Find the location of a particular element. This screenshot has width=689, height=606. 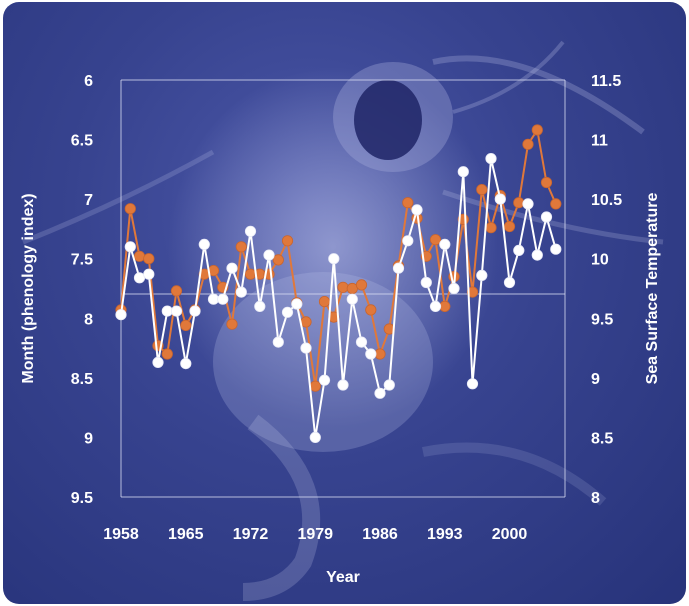

y-left-tick-label: 8.5 is located at coordinates (82, 379).